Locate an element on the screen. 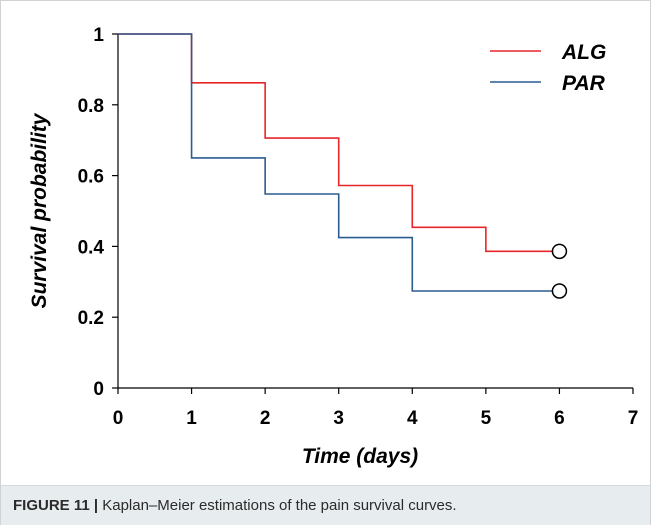 The width and height of the screenshot is (651, 525). x-tick-label: 1 is located at coordinates (191, 418).